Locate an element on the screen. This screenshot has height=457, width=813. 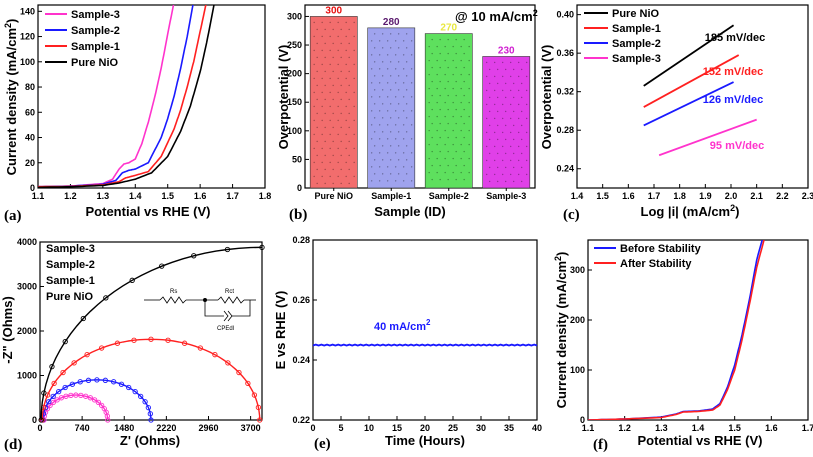
y-tick-label: 60 is located at coordinates (30, 112).